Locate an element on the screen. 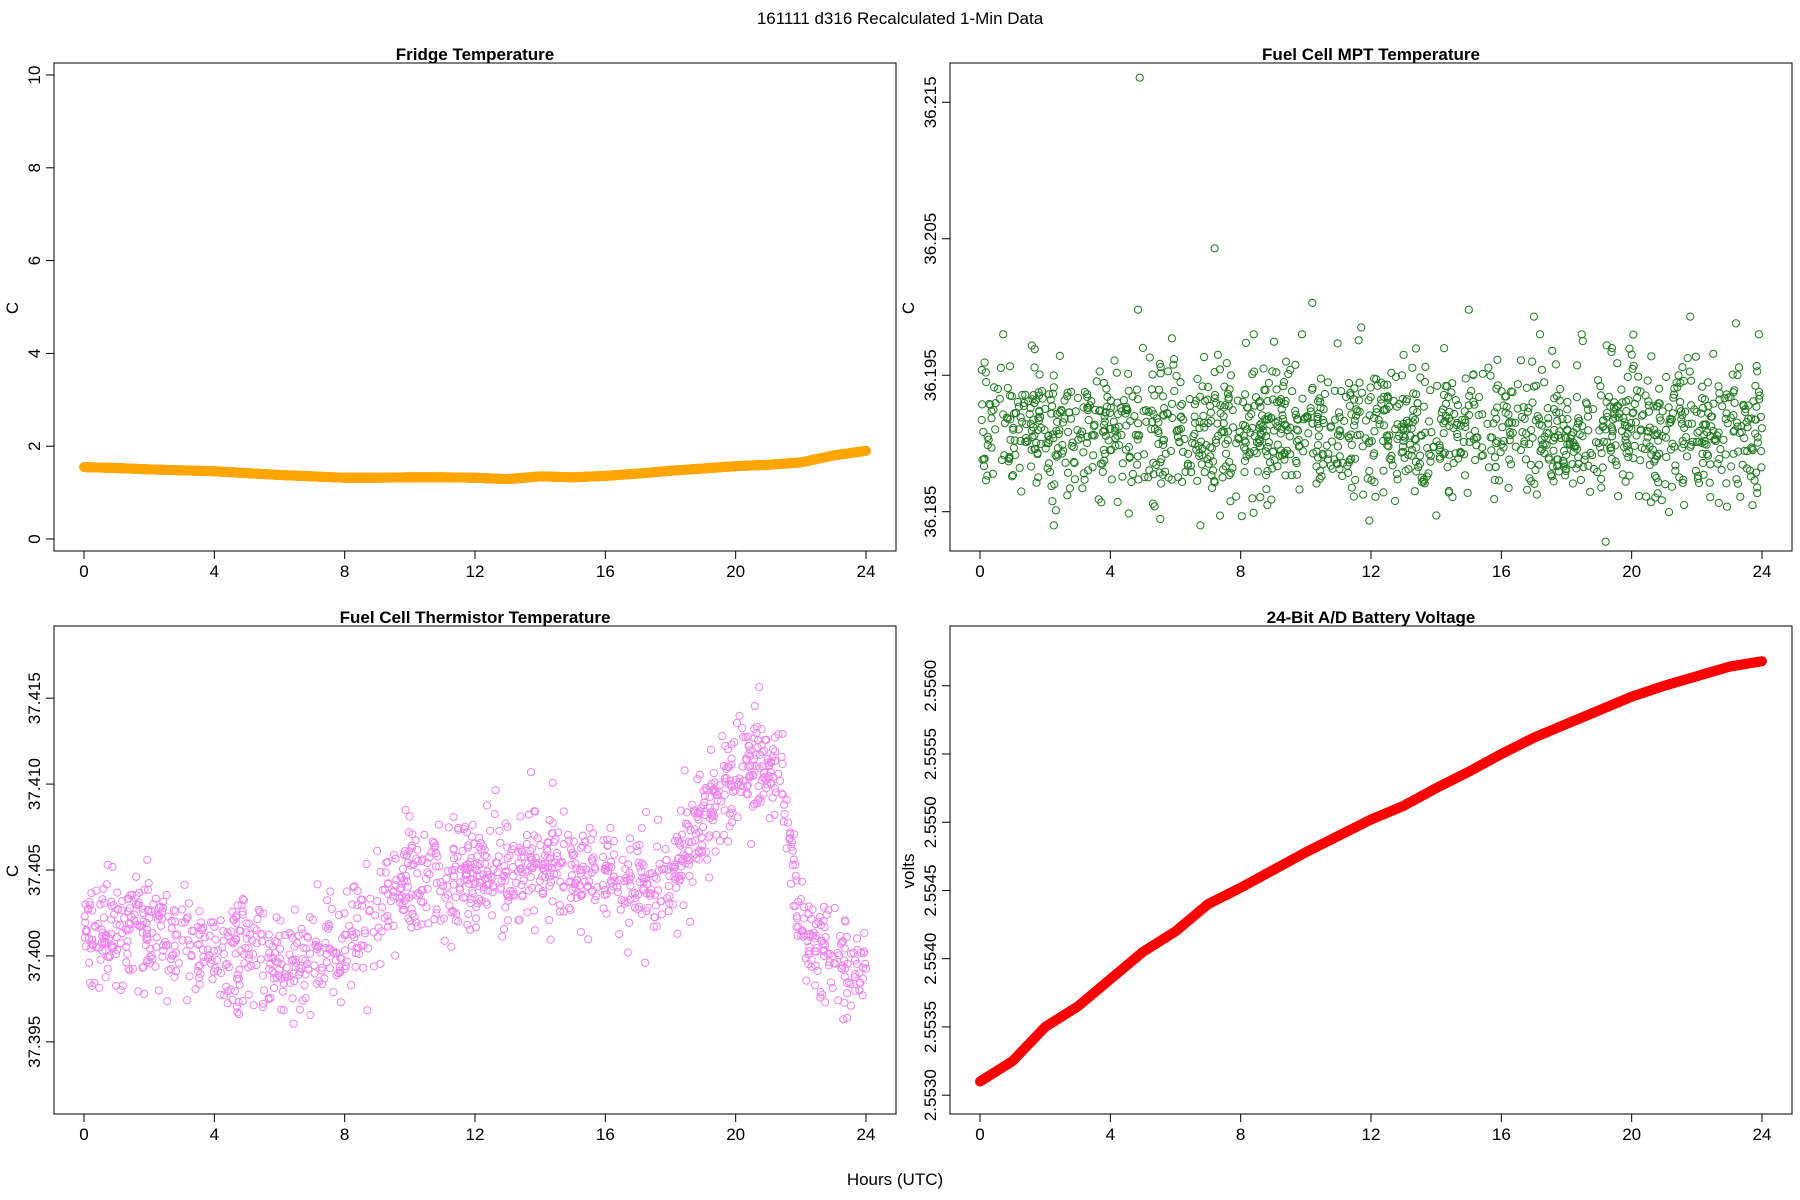 The width and height of the screenshot is (1800, 1200). y-tick-label: 36.205 is located at coordinates (930, 239).